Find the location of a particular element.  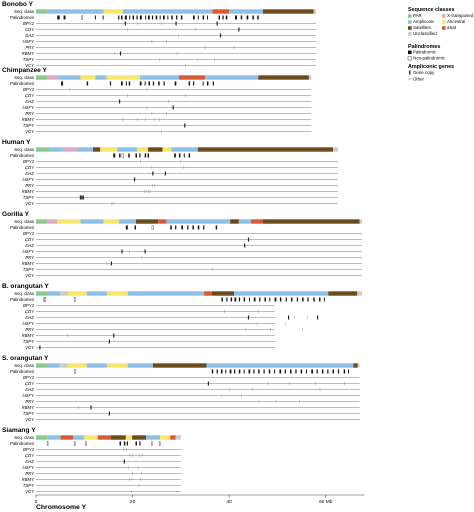

x-tick-label: 0 is located at coordinates (36, 502).